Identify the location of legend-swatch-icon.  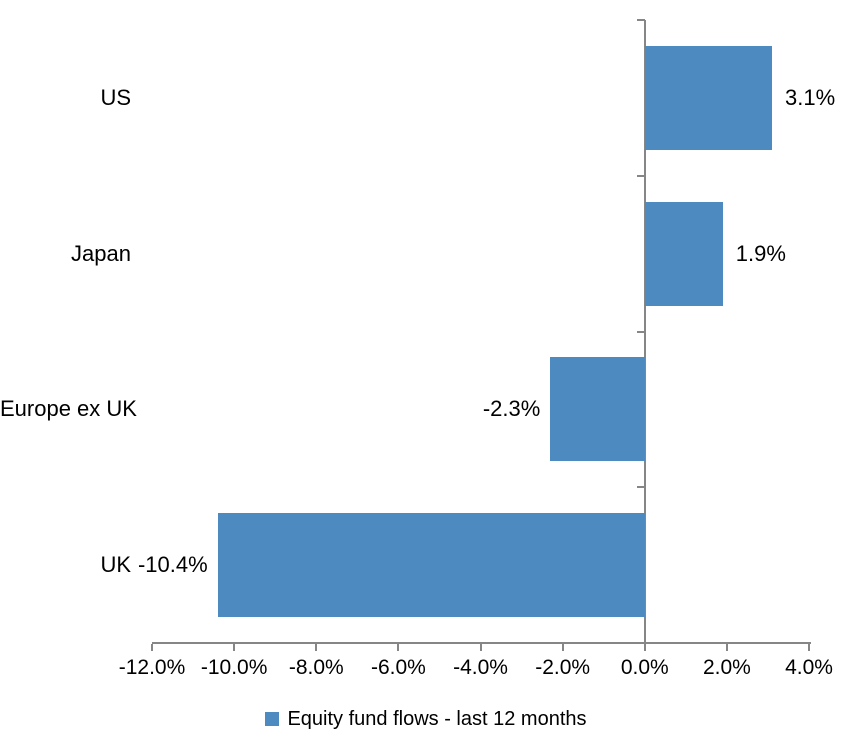
(272, 719).